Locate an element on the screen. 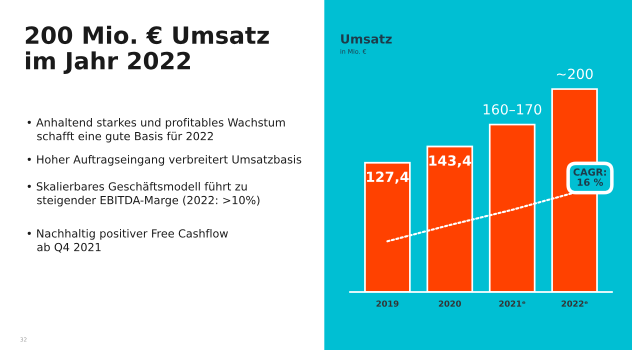  data-label: 160–170 is located at coordinates (513, 109).